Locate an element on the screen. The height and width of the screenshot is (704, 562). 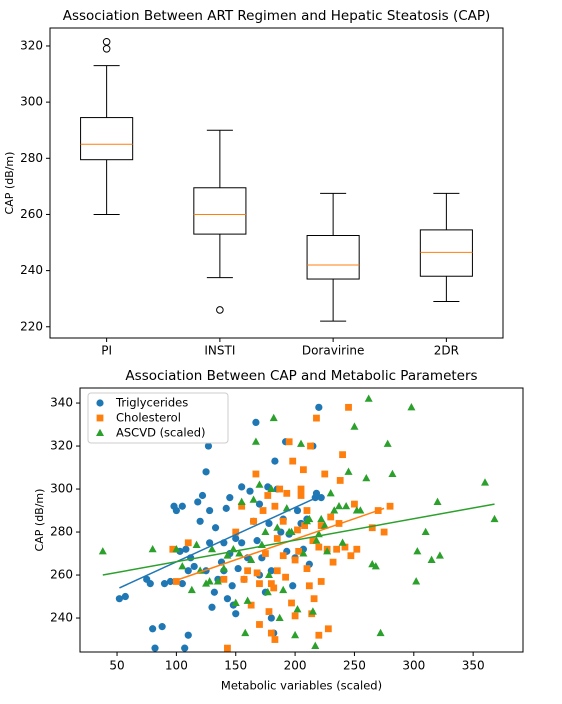
x-tick-label: 350 is located at coordinates (473, 666).